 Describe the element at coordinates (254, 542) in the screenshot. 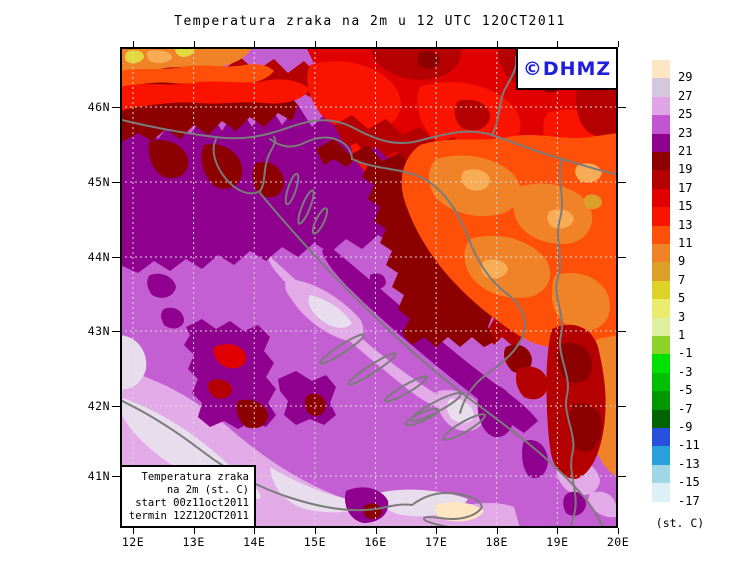

I see `lon-label: 14E` at that location.